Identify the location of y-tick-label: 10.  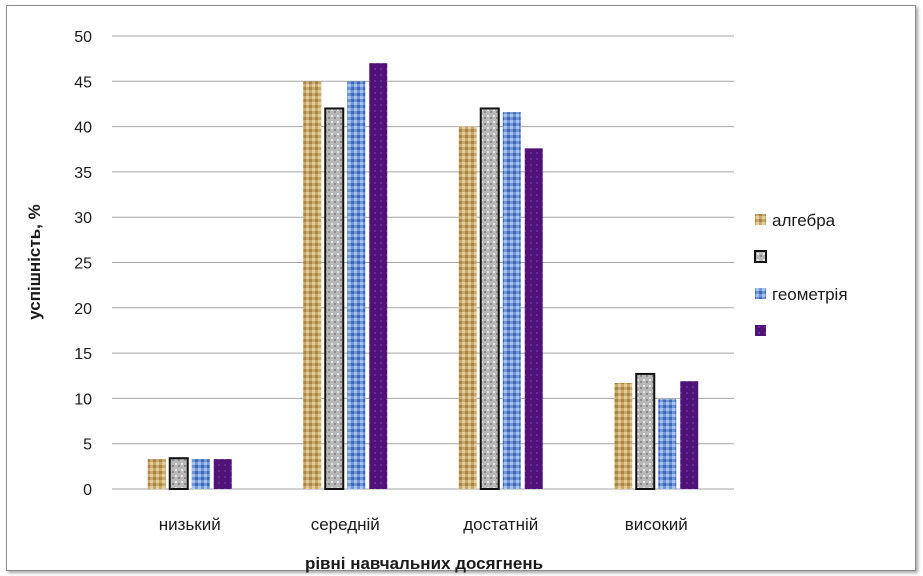
(83, 399).